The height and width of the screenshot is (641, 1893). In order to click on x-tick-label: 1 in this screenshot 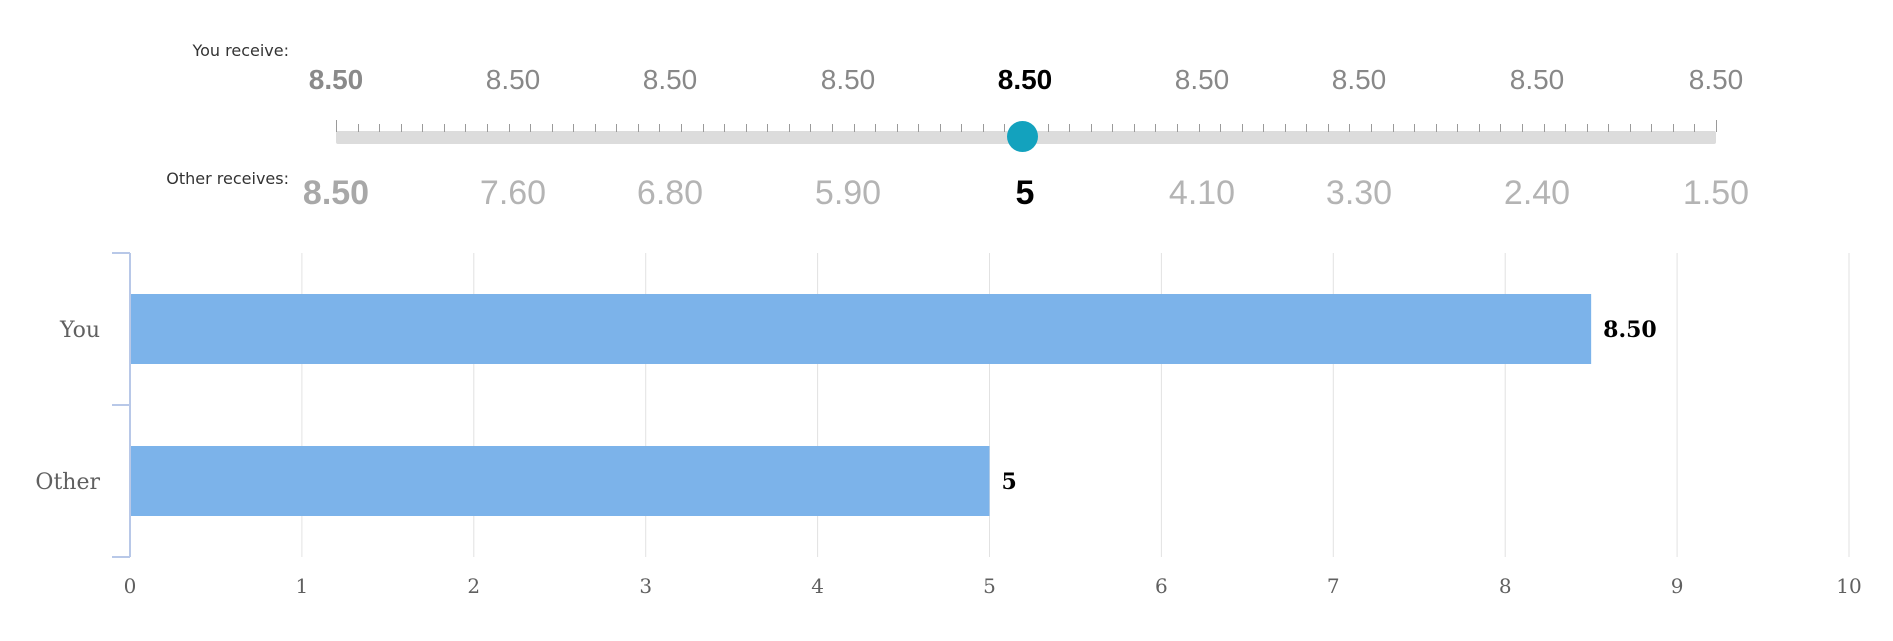, I will do `click(302, 586)`.